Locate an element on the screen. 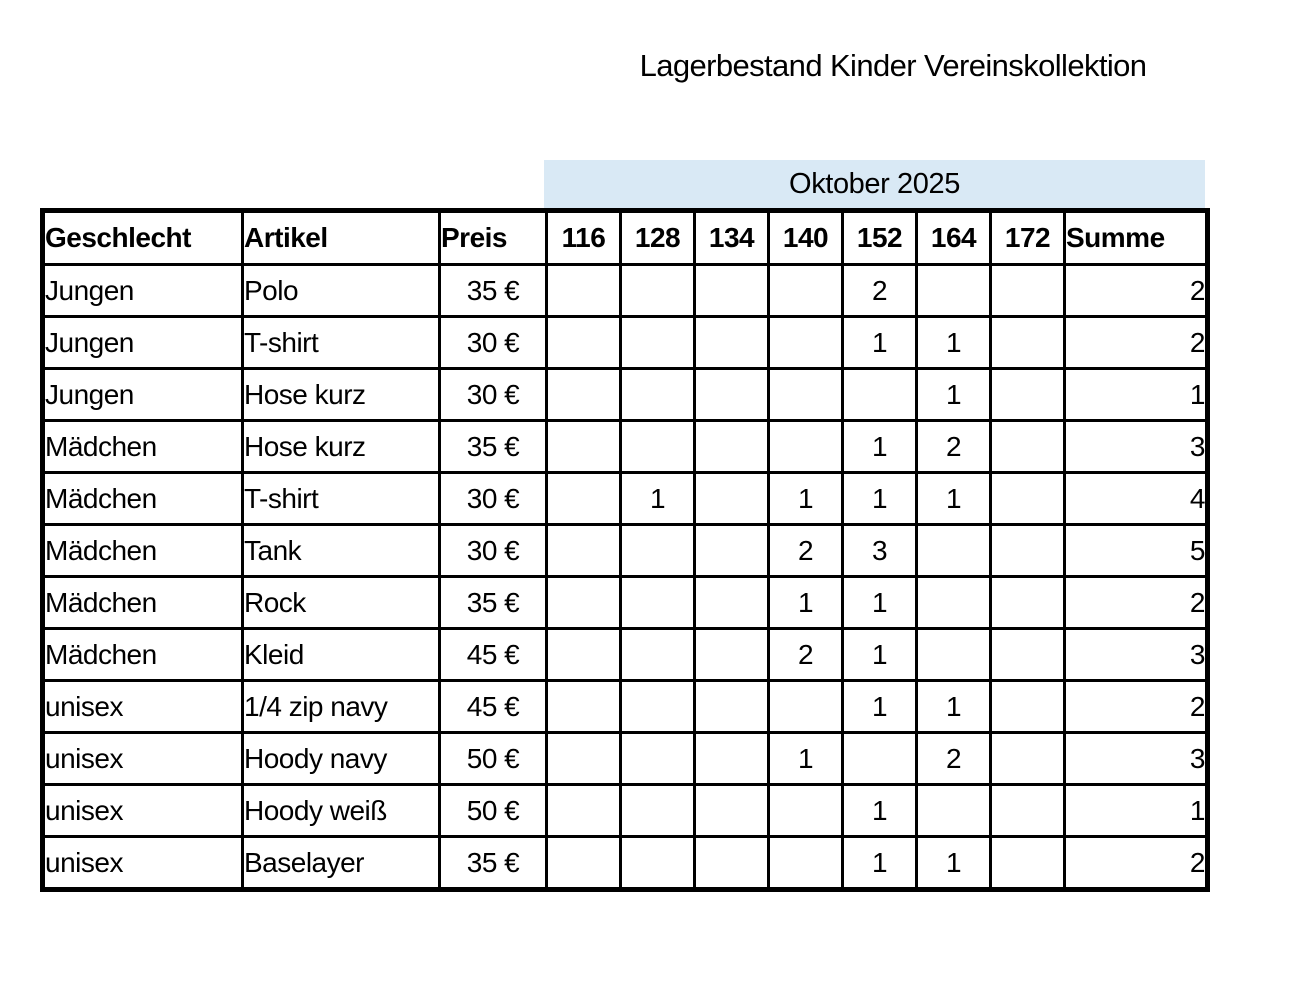 This screenshot has width=1290, height=985. artikel-cell: Tank is located at coordinates (341, 550).